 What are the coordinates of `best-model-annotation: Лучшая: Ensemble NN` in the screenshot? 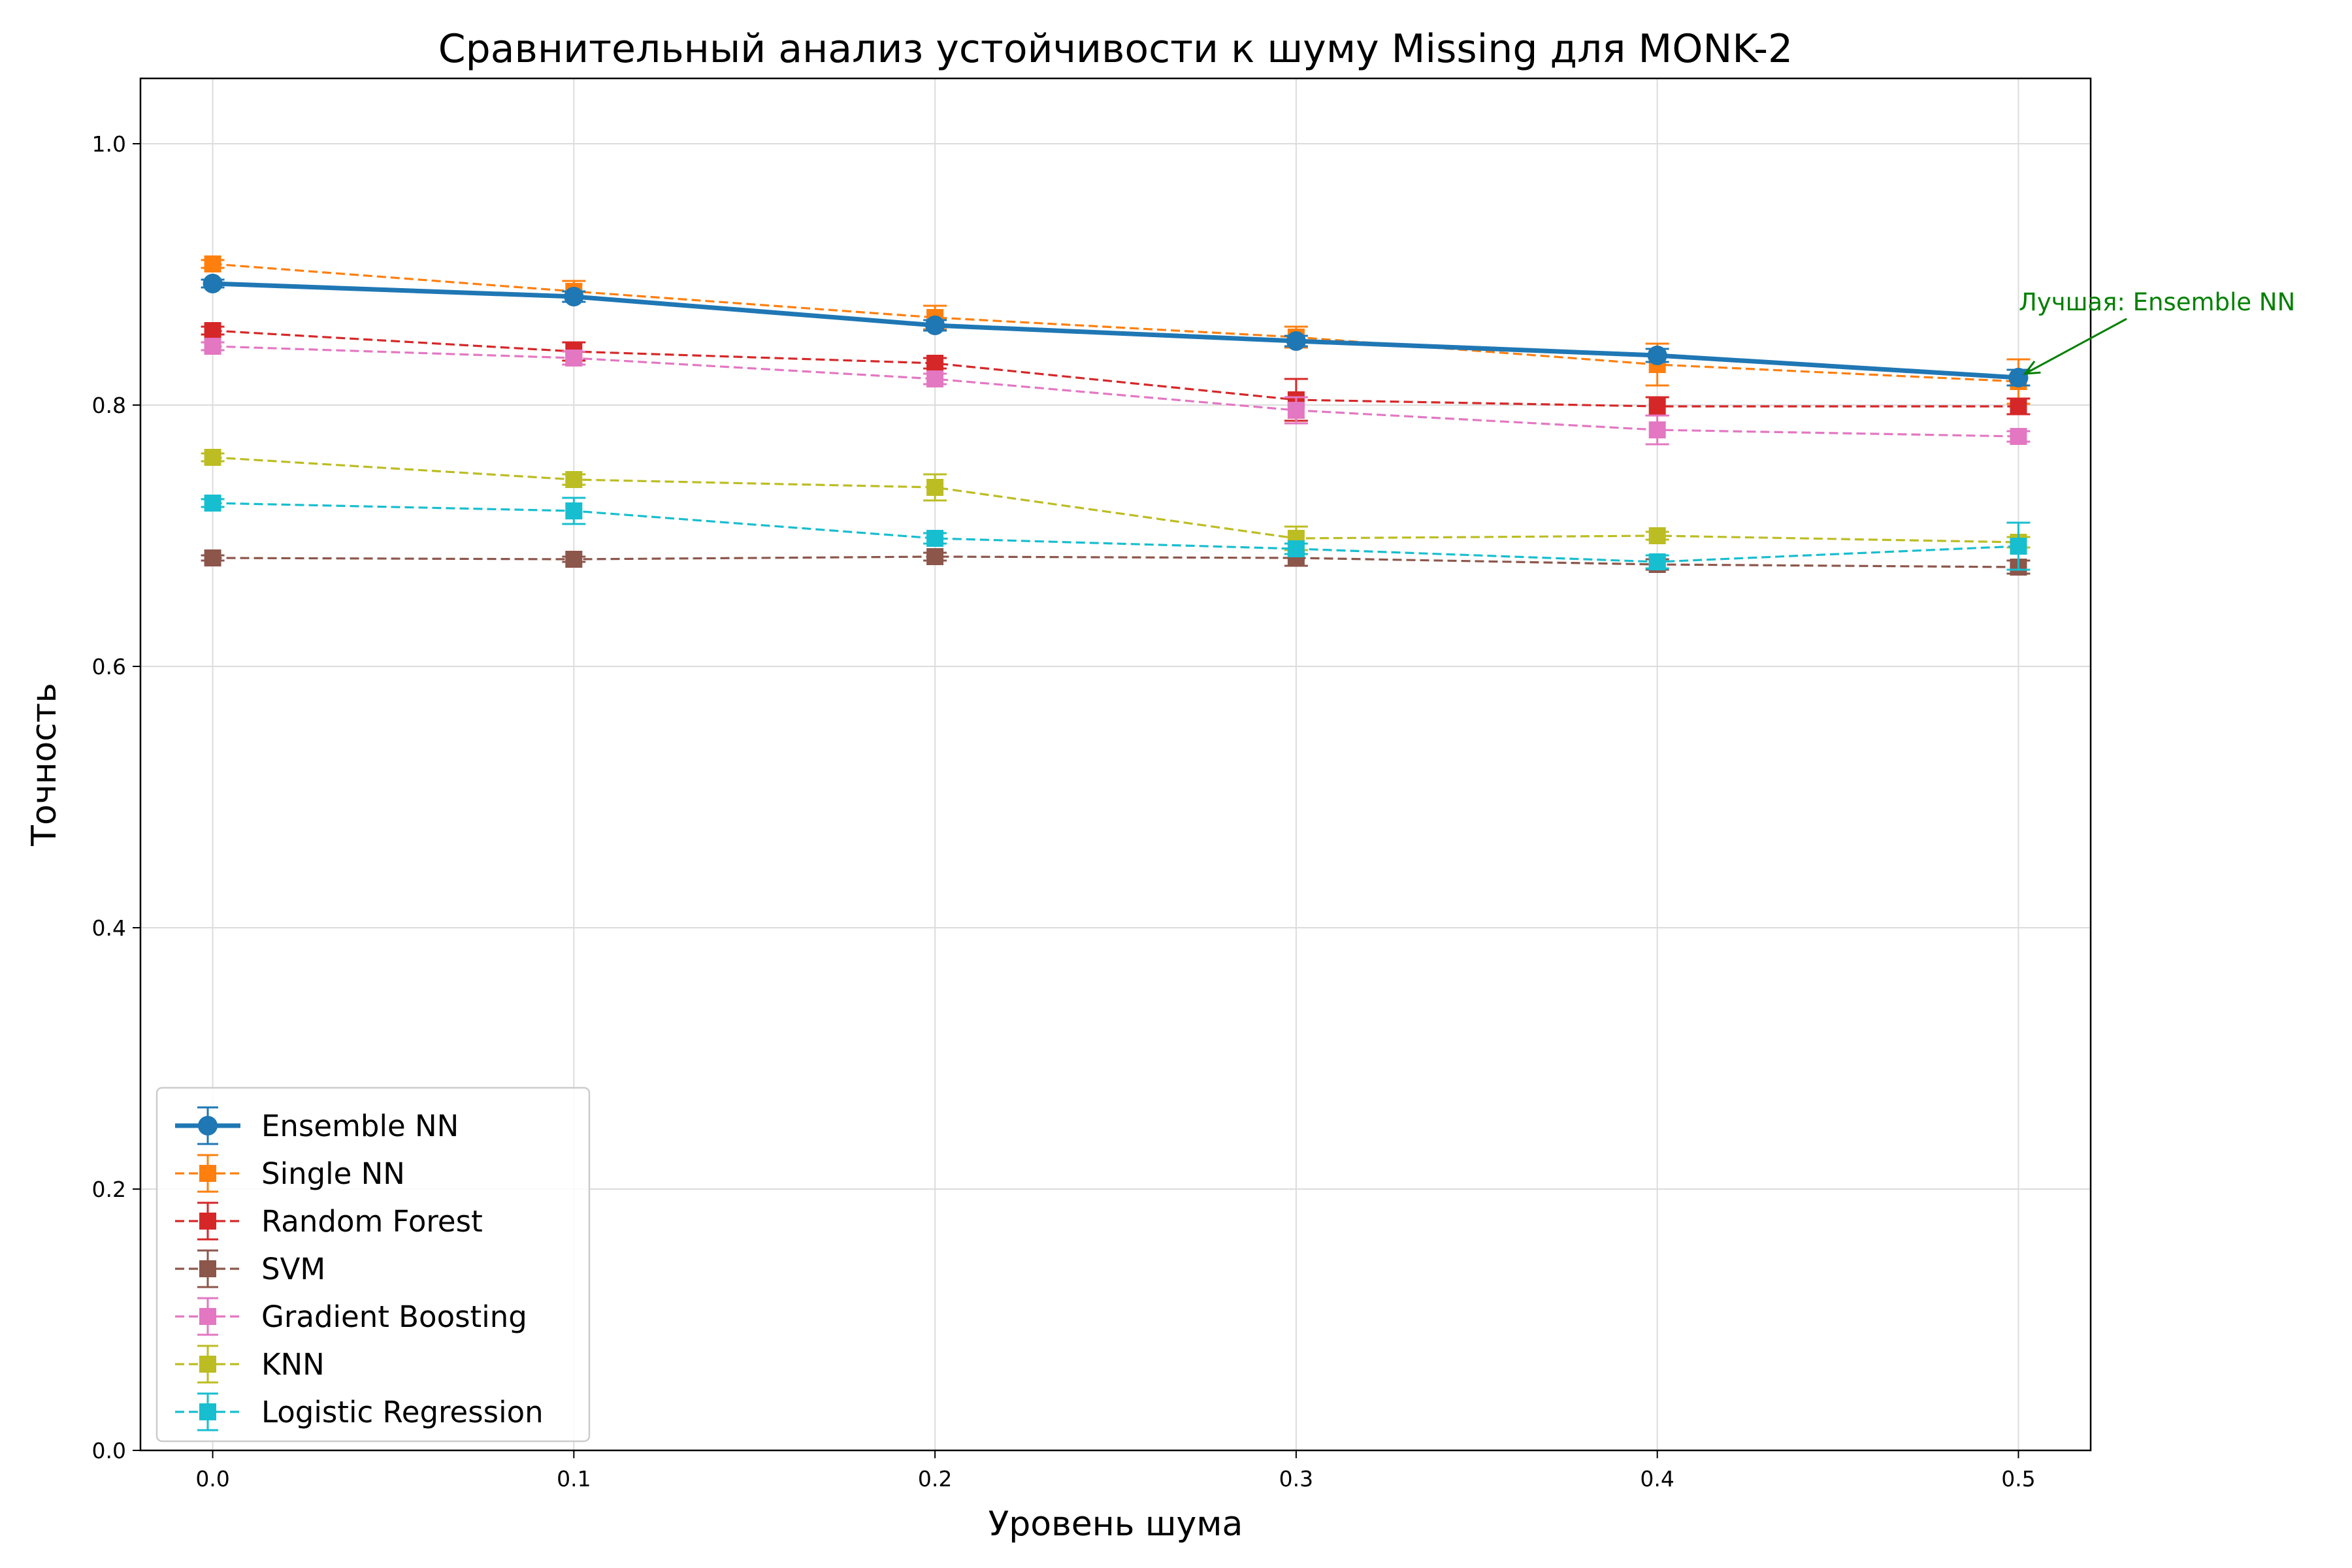 It's located at (2157, 302).